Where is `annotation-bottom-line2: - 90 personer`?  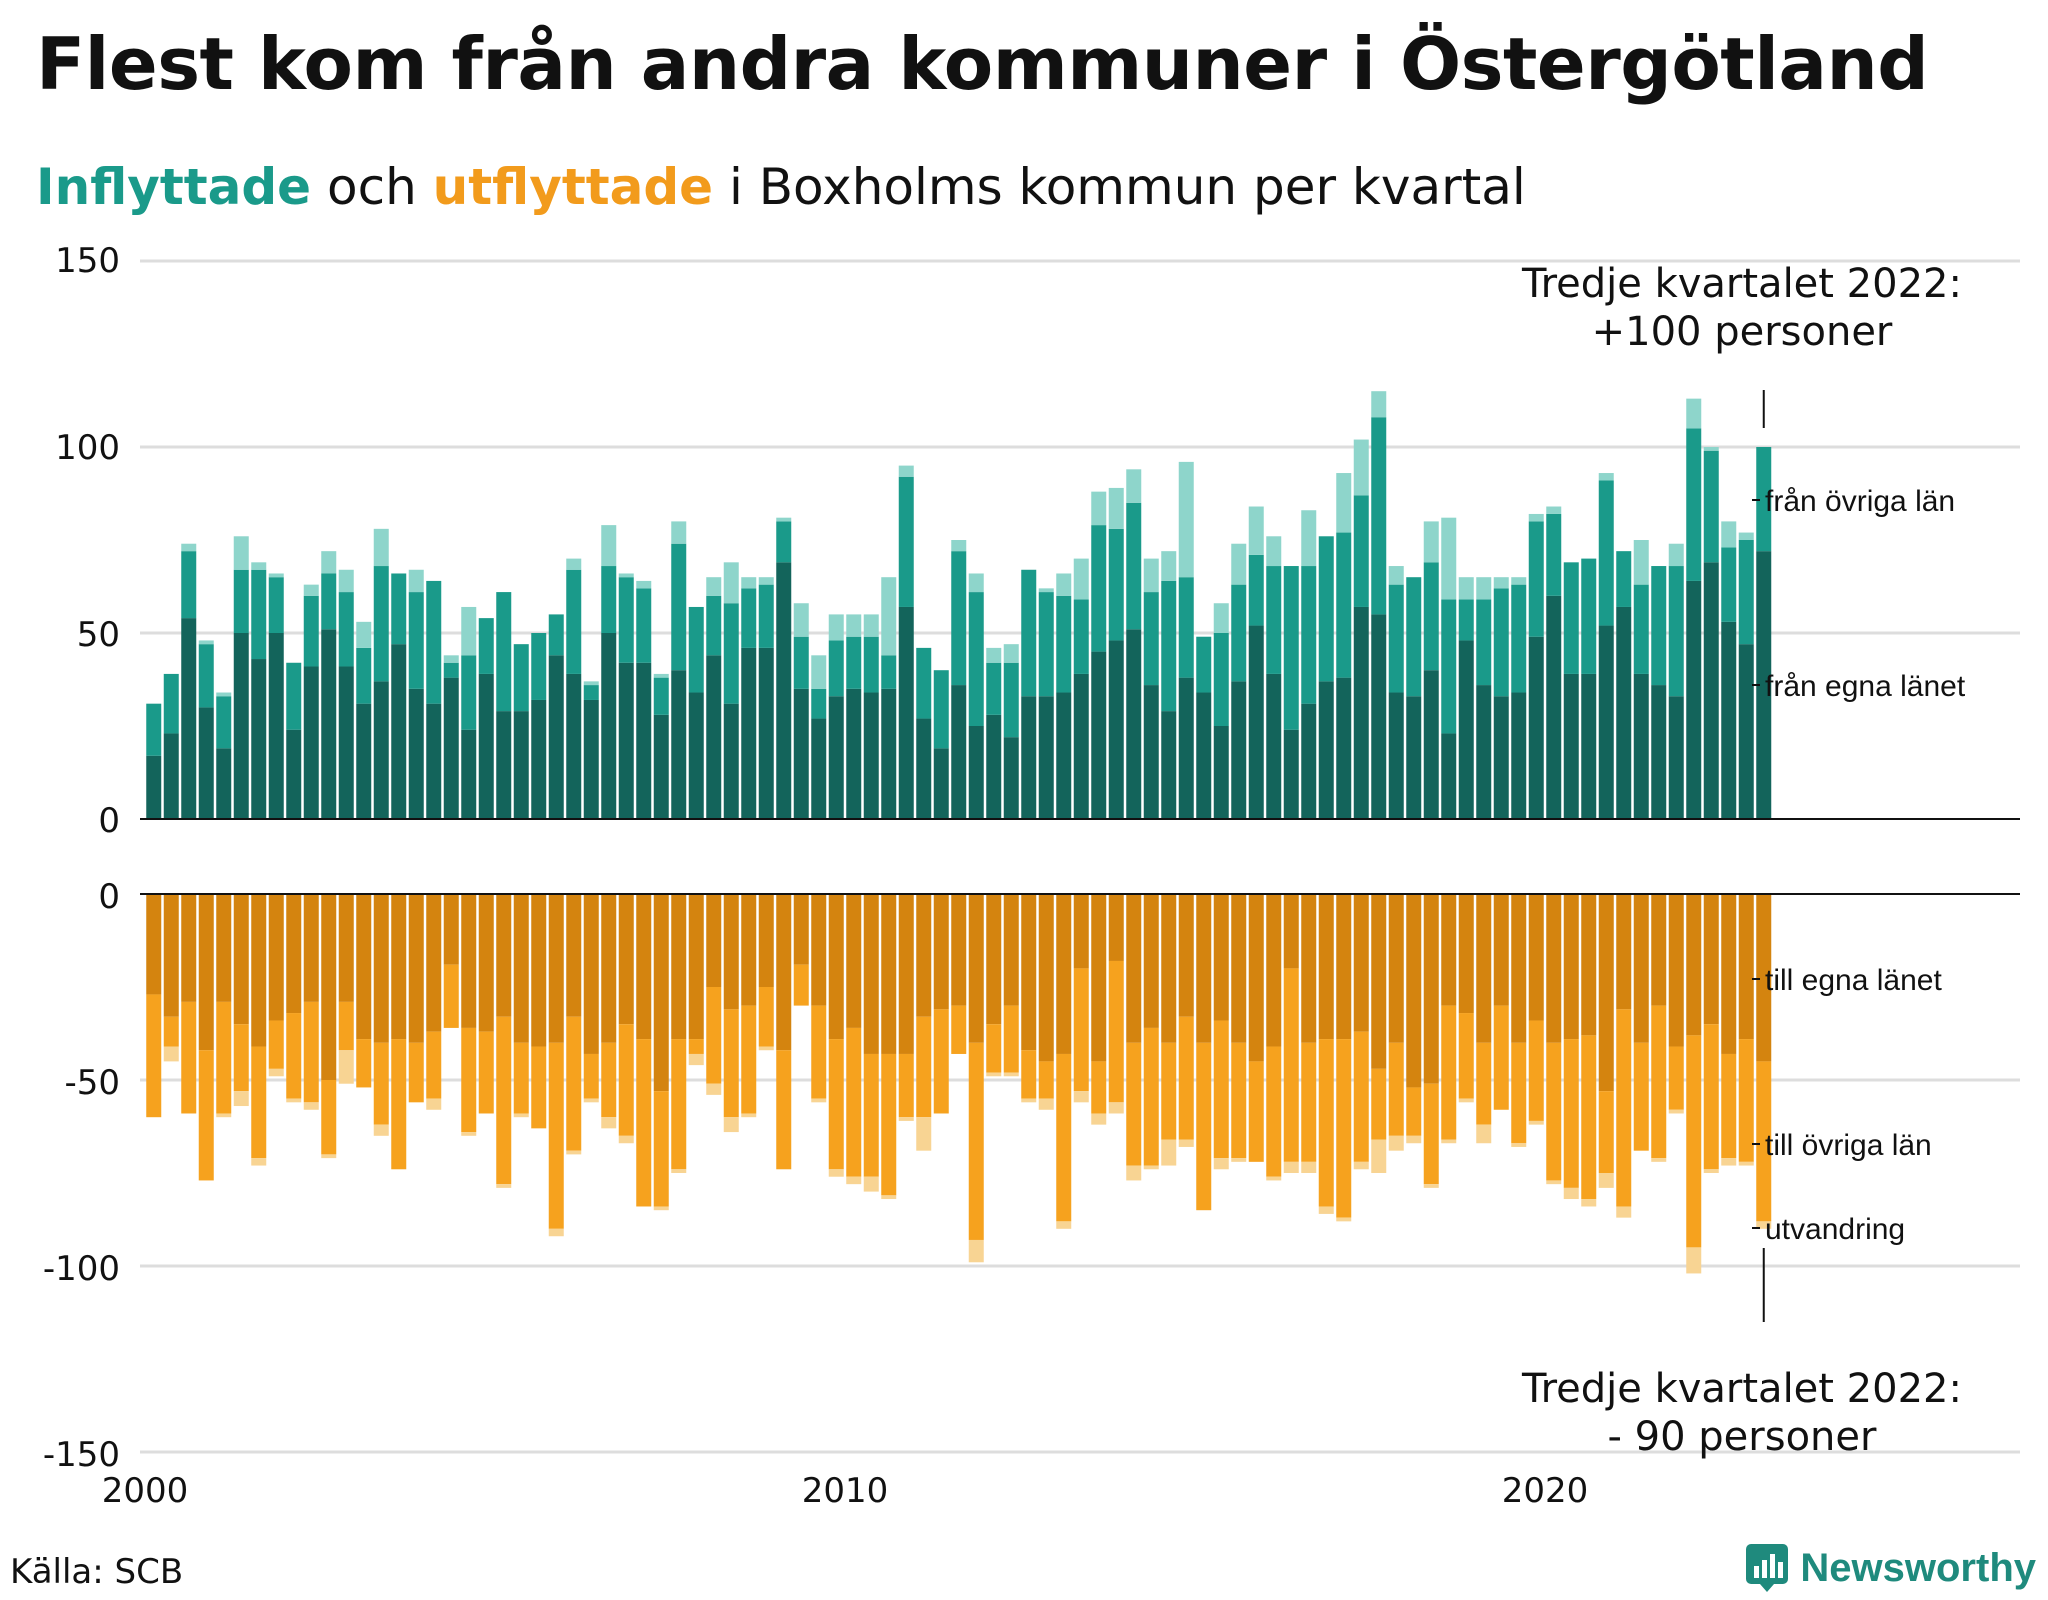
annotation-bottom-line2: - 90 personer is located at coordinates (1742, 1437).